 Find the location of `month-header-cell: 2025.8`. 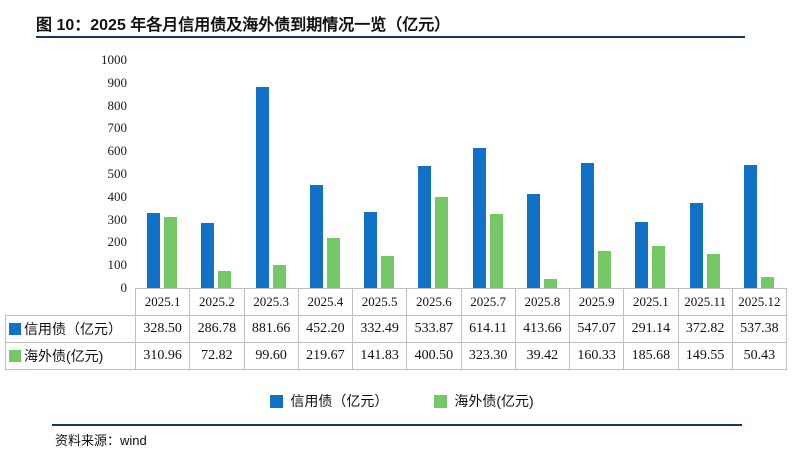

month-header-cell: 2025.8 is located at coordinates (542, 302).